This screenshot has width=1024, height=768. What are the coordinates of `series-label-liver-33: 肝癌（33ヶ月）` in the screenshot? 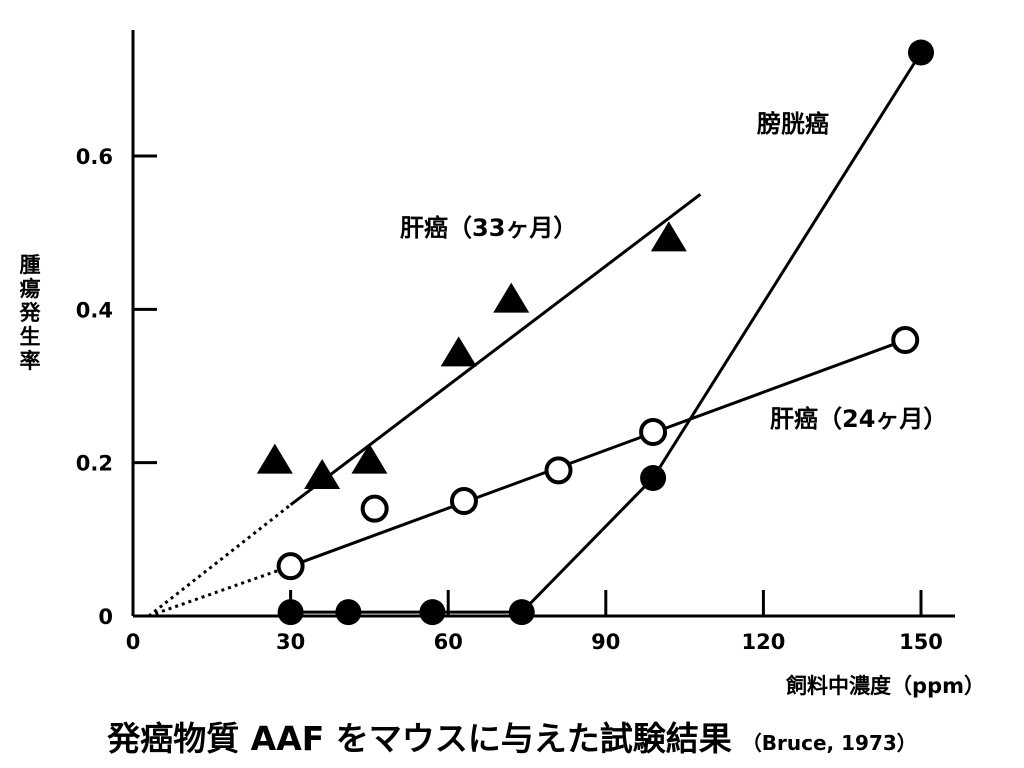 It's located at (488, 228).